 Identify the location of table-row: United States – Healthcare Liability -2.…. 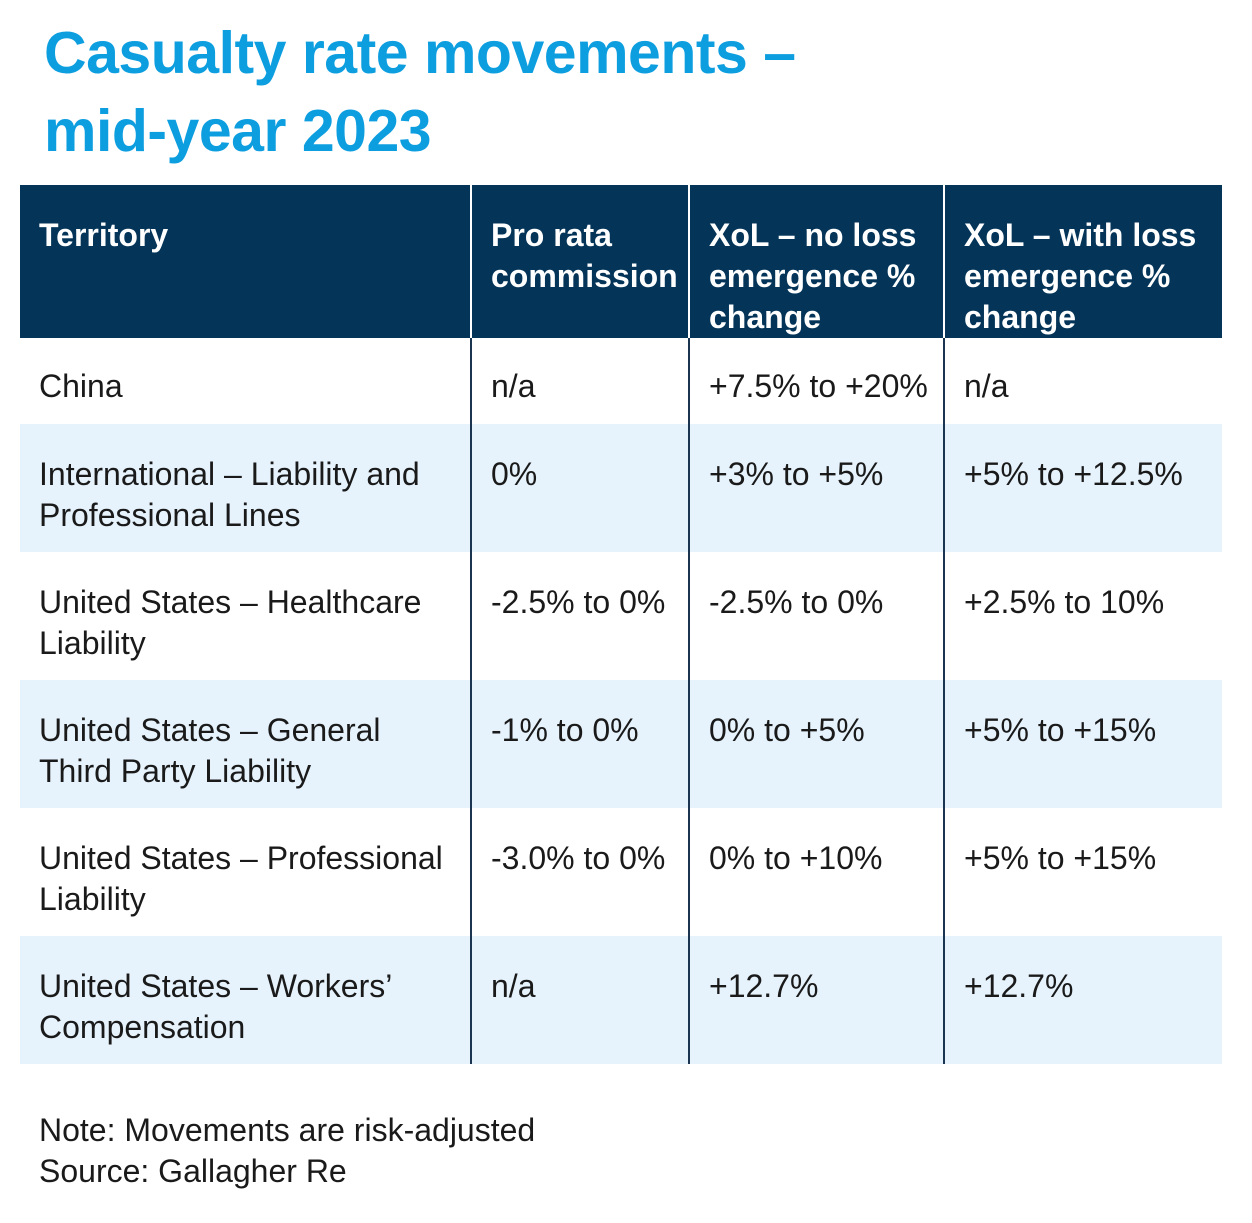
(621, 616).